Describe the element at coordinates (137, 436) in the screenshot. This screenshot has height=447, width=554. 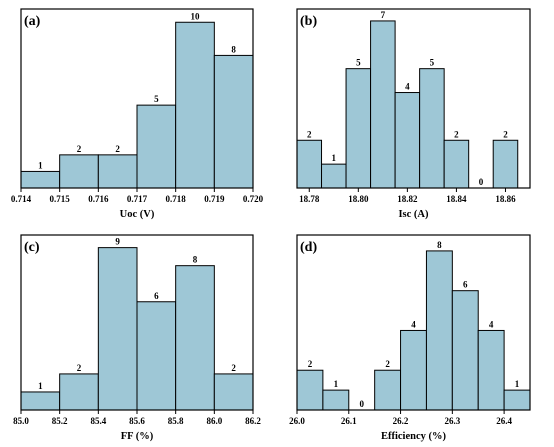
I see `x-axis-label: FF (%)` at that location.